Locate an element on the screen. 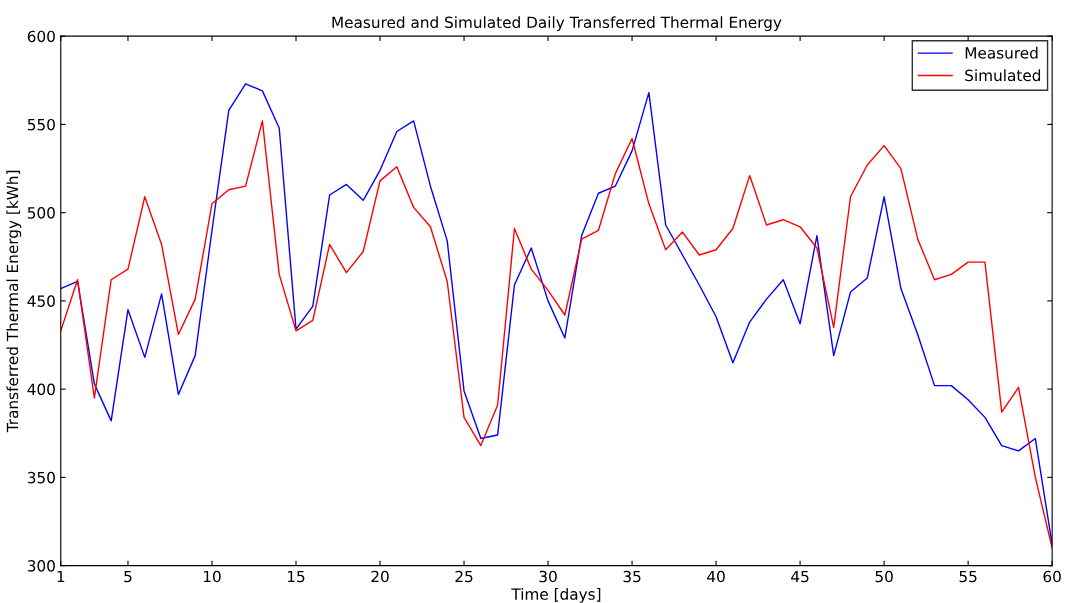 The height and width of the screenshot is (603, 1066). x-tick-label: 40 is located at coordinates (716, 576).